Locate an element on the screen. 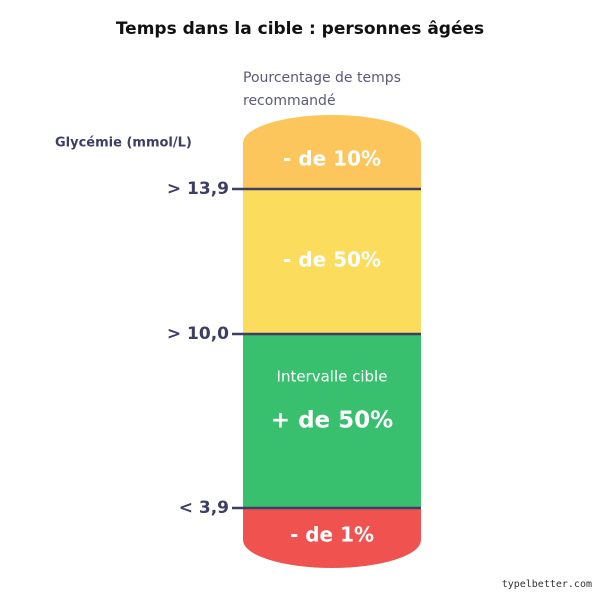 This screenshot has height=600, width=600. segment-elevated is located at coordinates (332, 261).